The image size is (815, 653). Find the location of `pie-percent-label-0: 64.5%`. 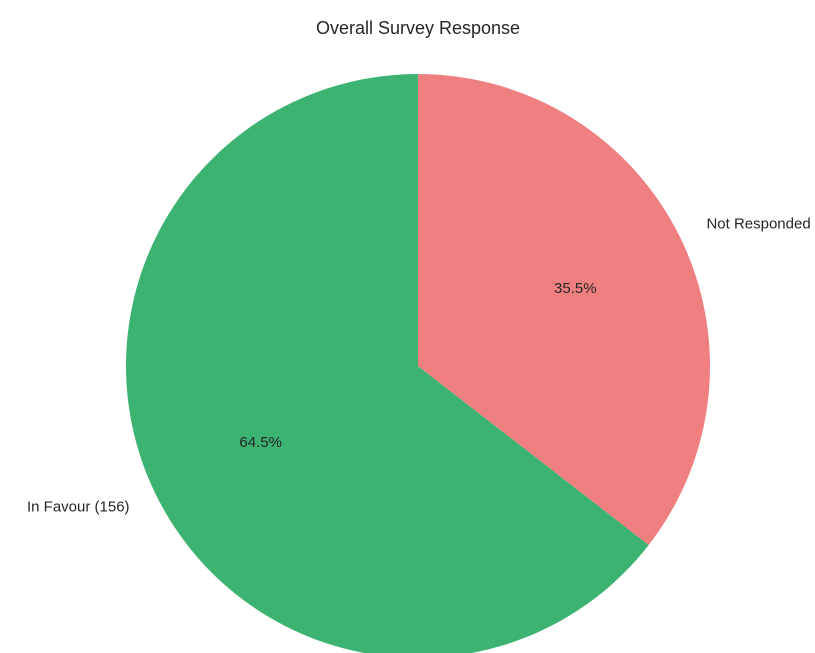

pie-percent-label-0: 64.5% is located at coordinates (260, 442).